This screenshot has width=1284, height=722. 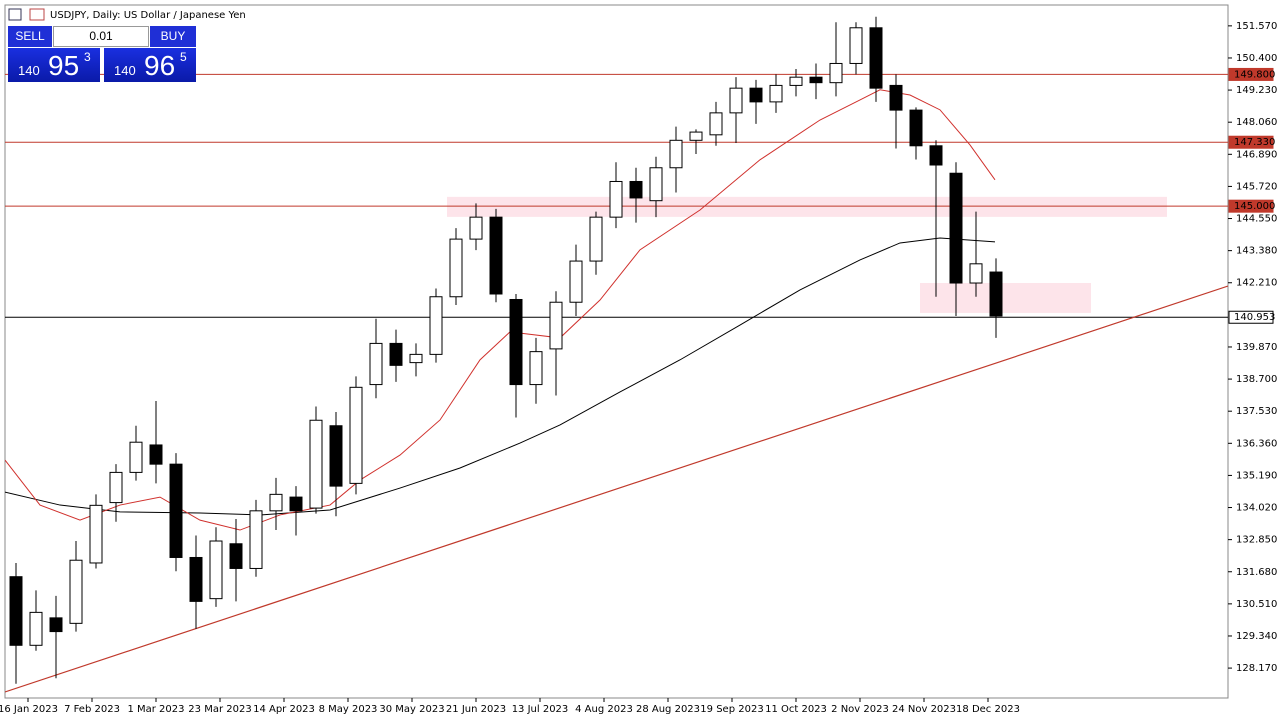 What do you see at coordinates (1254, 74) in the screenshot?
I see `price-tag-label: 149.800` at bounding box center [1254, 74].